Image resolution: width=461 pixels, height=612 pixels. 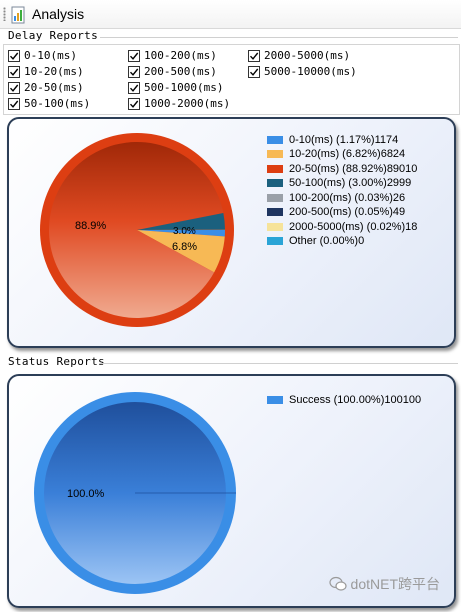 I want to click on legend-label: 10-20(ms) (6.82%)6824, so click(x=347, y=154).